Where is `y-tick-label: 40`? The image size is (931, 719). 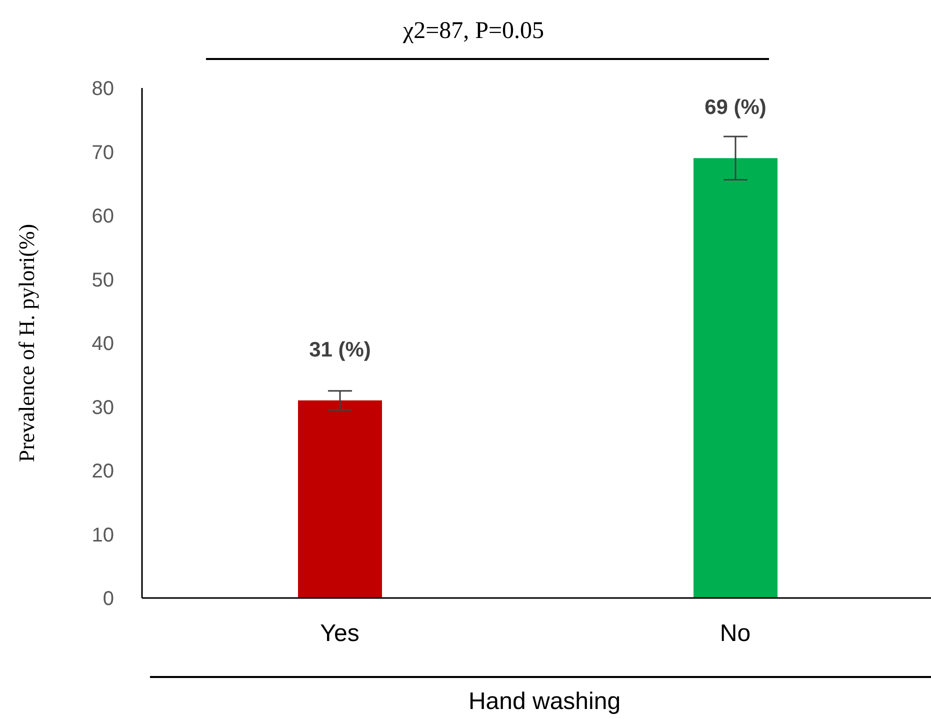 y-tick-label: 40 is located at coordinates (103, 344).